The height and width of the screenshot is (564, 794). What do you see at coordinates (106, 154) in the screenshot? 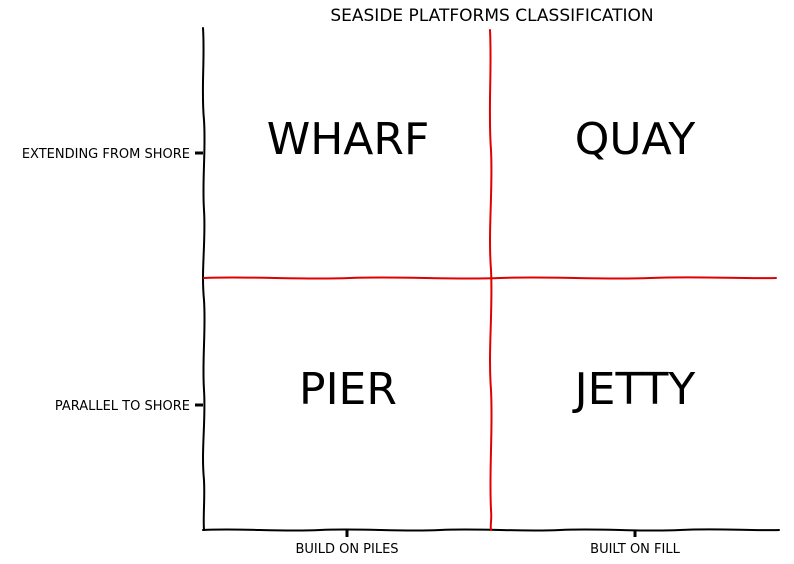
I see `y-tick-label-extending: EXTENDING FROM SHORE` at bounding box center [106, 154].